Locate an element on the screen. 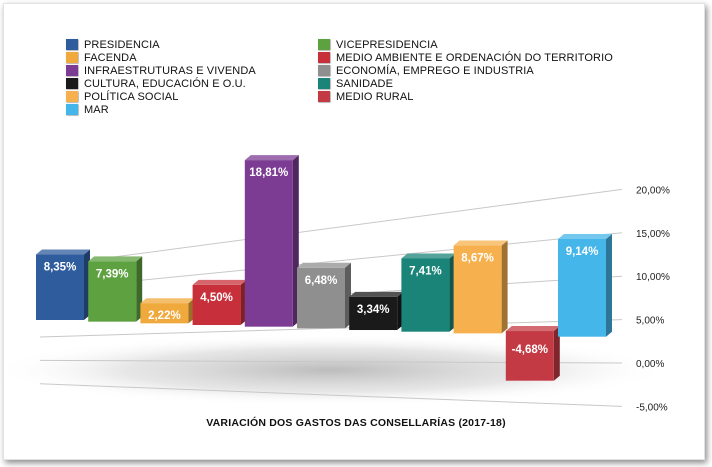 This screenshot has height=467, width=712. bar: 4,50% is located at coordinates (219, 302).